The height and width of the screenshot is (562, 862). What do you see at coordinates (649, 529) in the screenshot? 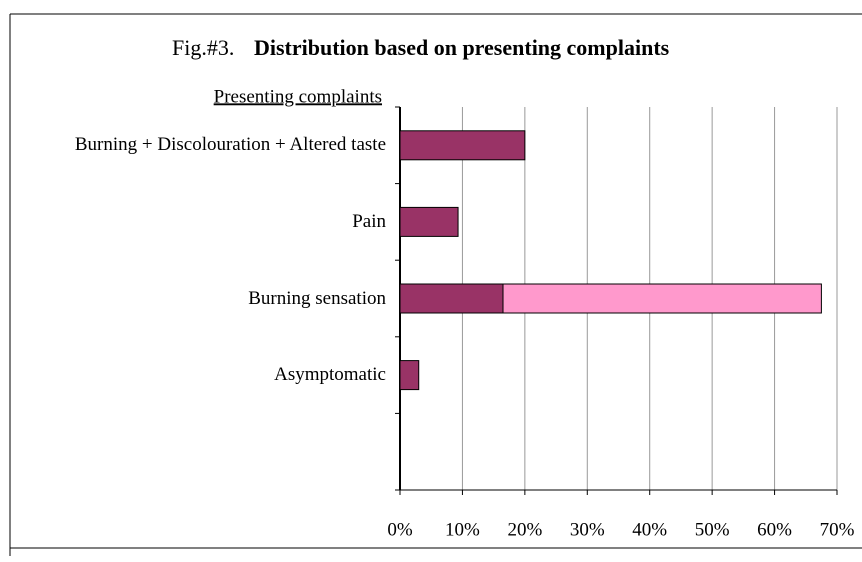
I see `x-tick-label: 40%` at bounding box center [649, 529].